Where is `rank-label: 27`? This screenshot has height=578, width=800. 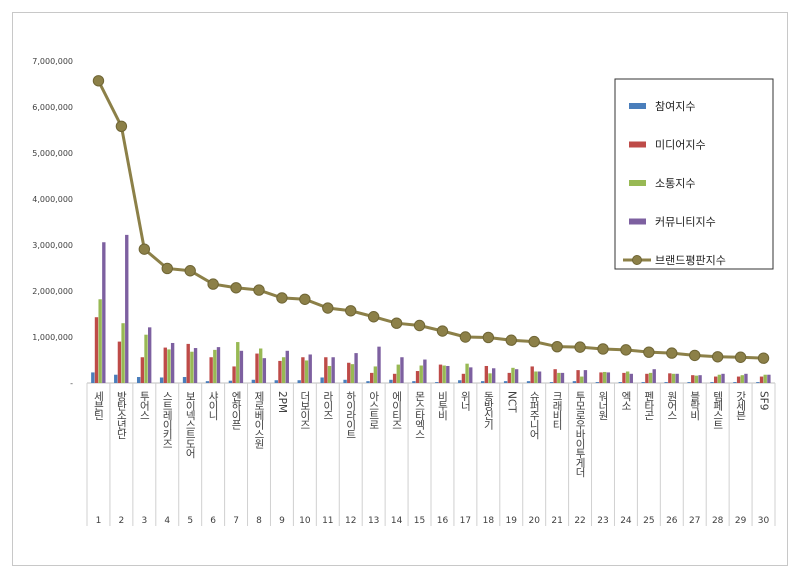
rank-label: 27 is located at coordinates (694, 521).